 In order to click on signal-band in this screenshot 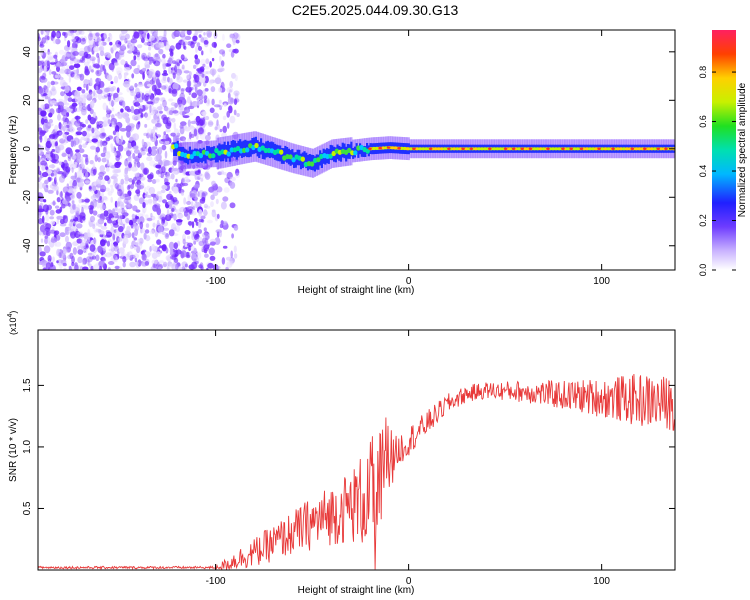, I will do `click(215, 155)`.